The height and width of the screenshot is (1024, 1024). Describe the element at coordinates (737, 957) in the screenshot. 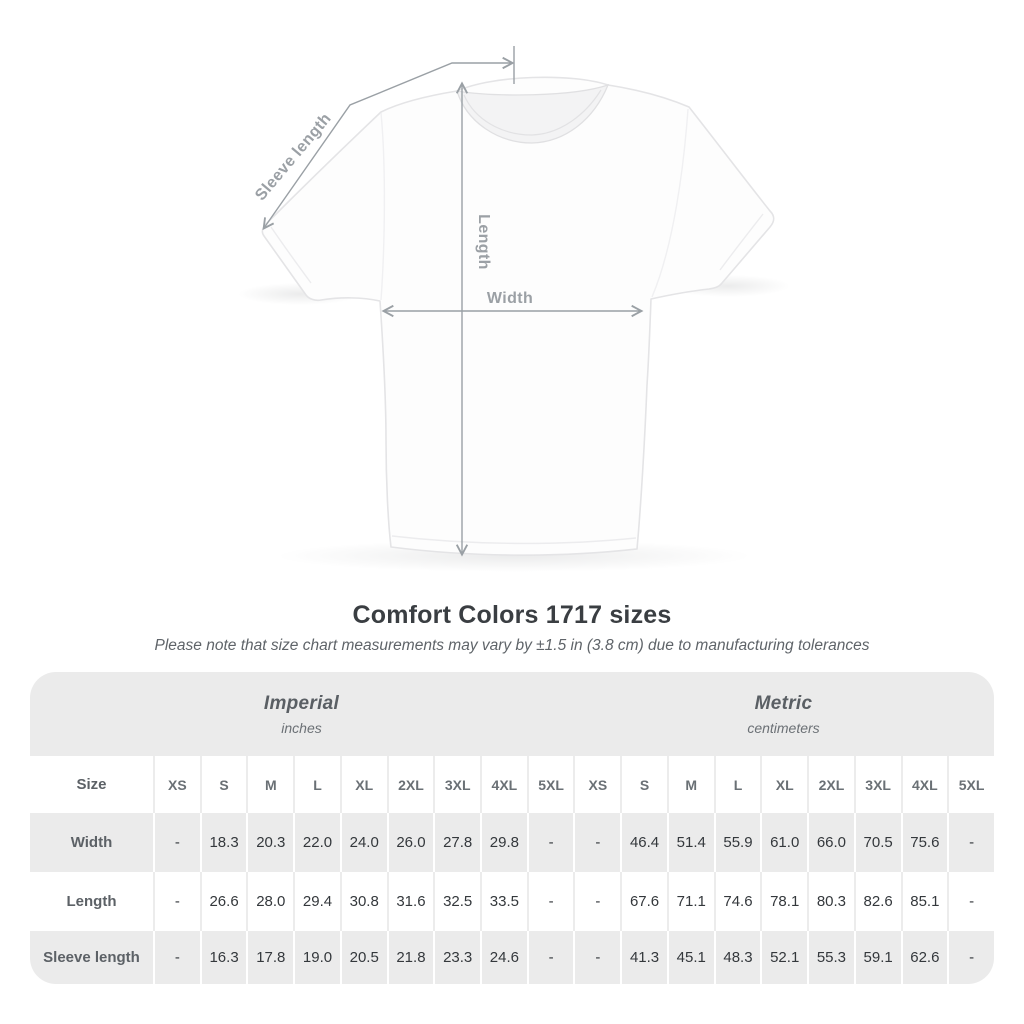

I see `measurement-cell: 48.3` at that location.